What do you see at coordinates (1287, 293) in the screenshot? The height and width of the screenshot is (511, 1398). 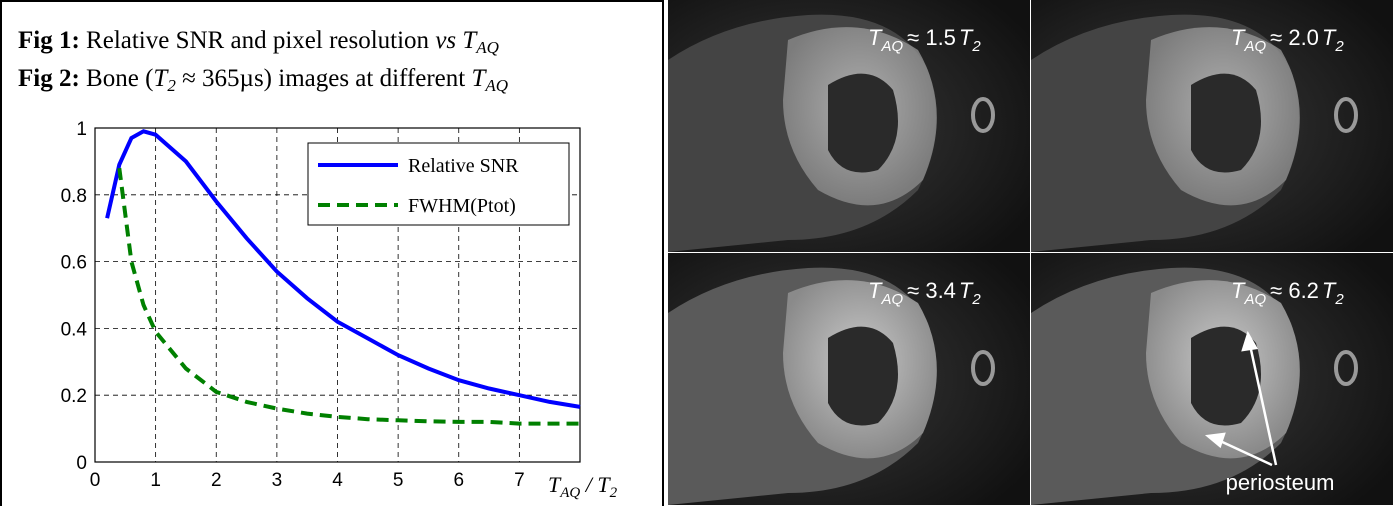 I see `image-label: TAQ ≈ 6.2 T2` at bounding box center [1287, 293].